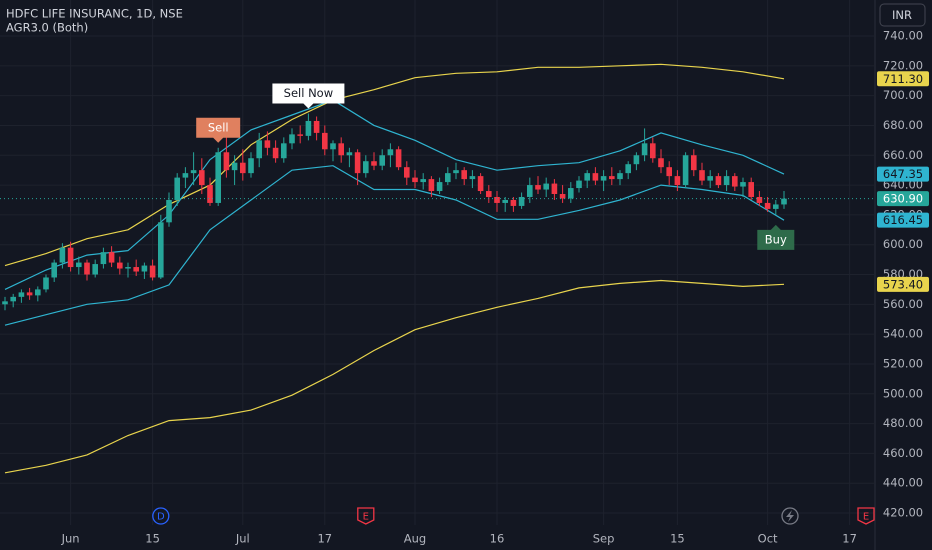  What do you see at coordinates (604, 539) in the screenshot?
I see `x-tick-label: Sep` at bounding box center [604, 539].